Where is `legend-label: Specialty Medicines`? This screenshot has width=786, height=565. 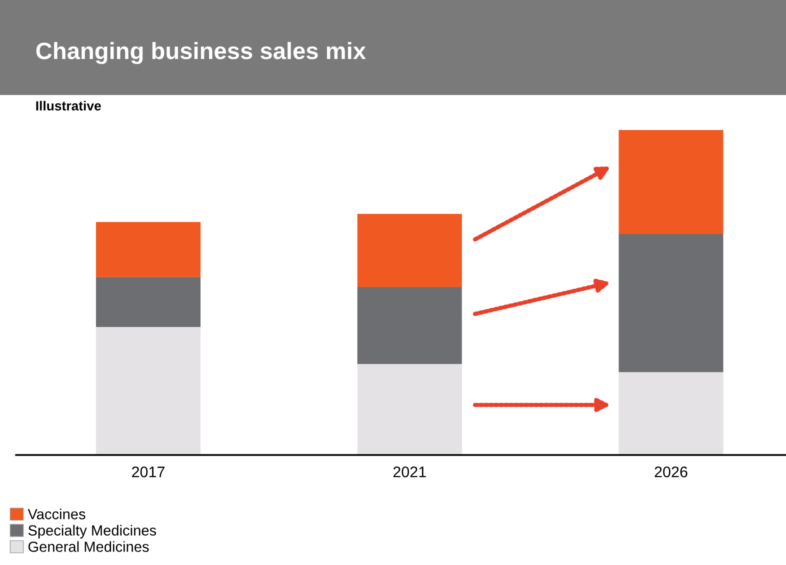 legend-label: Specialty Medicines is located at coordinates (92, 531).